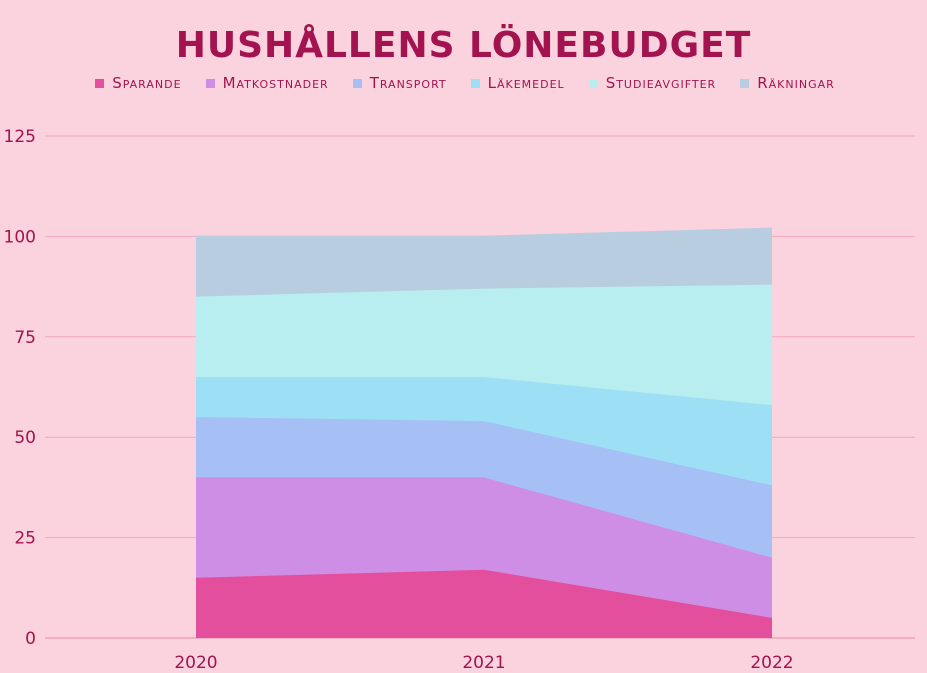 The width and height of the screenshot is (927, 673). What do you see at coordinates (771, 663) in the screenshot?
I see `x-tick-label: 2022` at bounding box center [771, 663].